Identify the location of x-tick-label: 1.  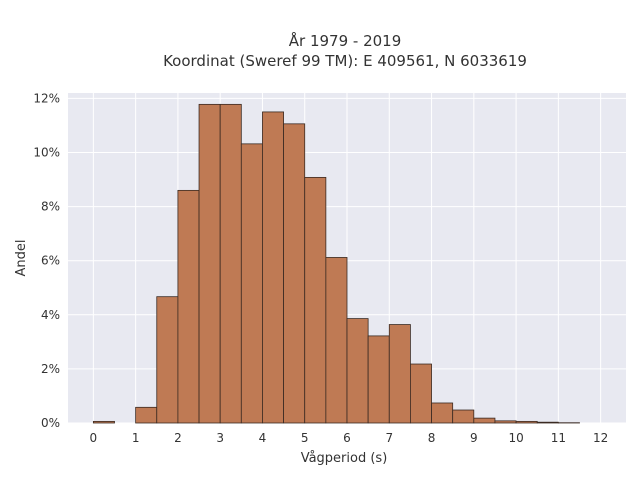
(136, 438).